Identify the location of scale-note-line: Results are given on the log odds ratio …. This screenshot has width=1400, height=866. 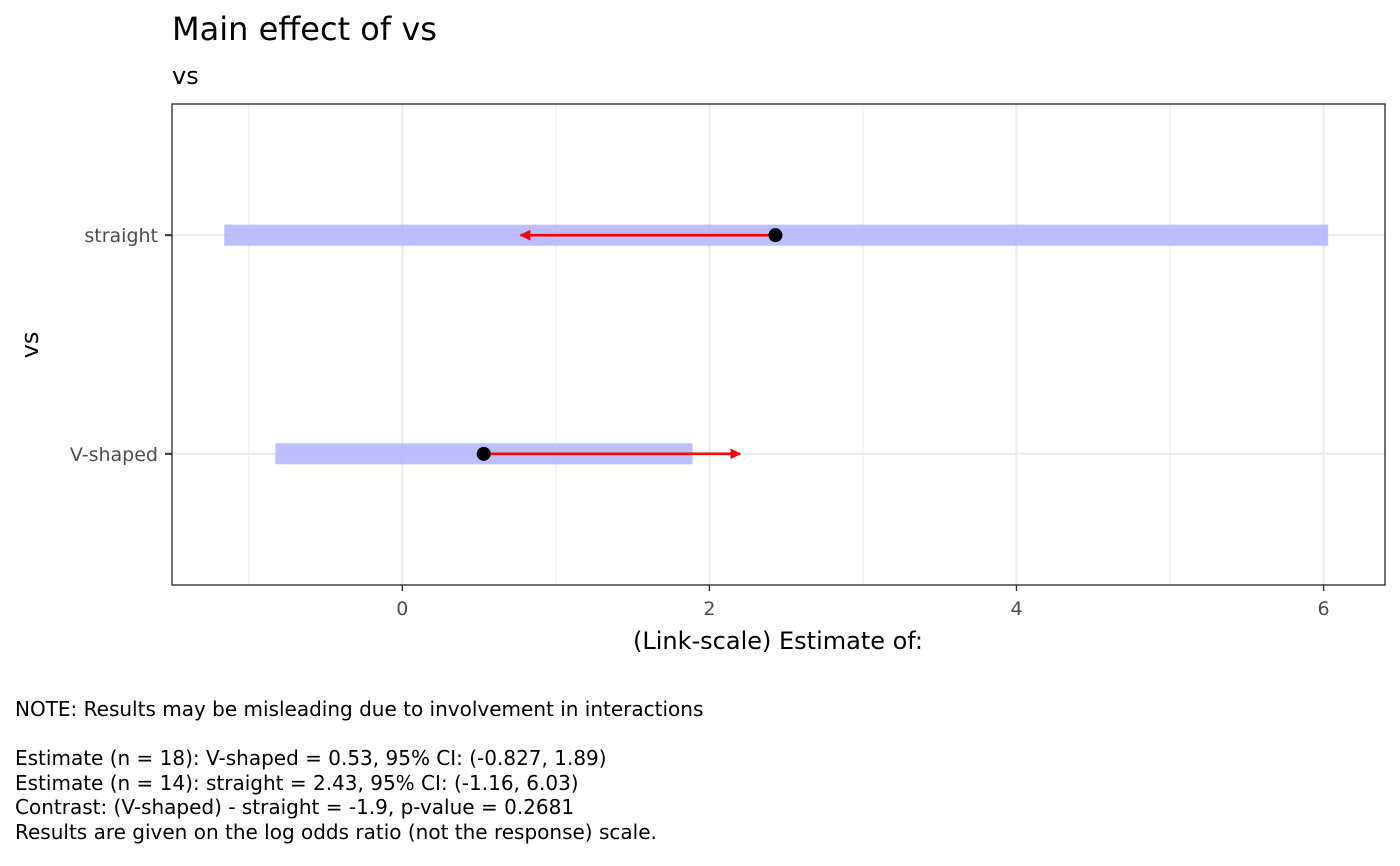
(336, 831).